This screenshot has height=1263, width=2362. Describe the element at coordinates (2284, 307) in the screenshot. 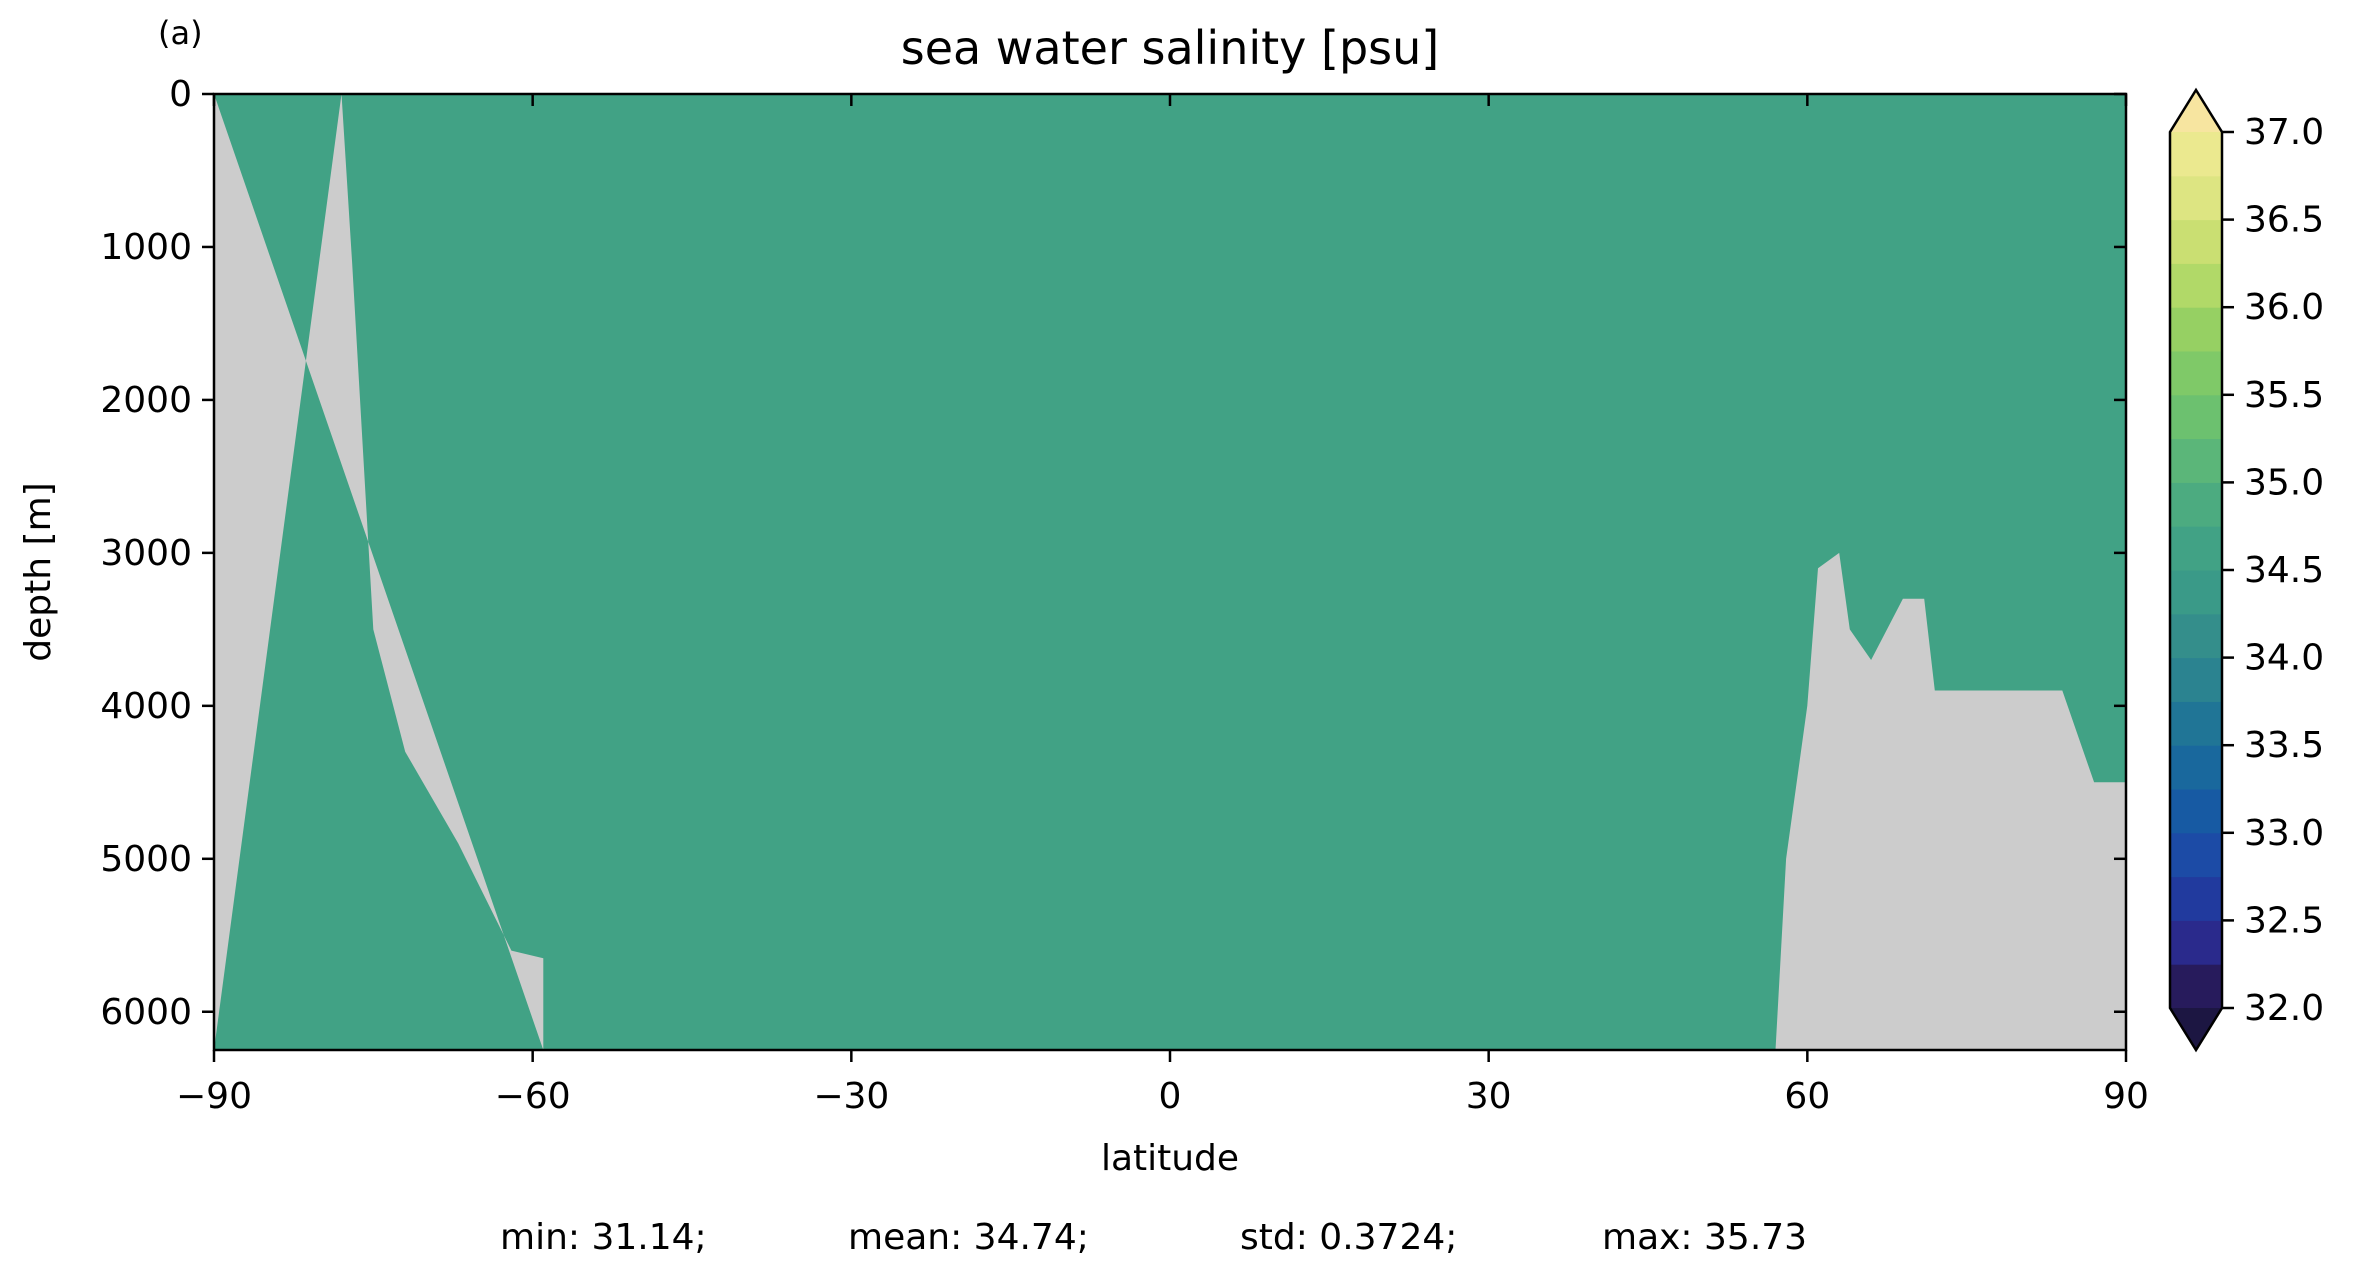

I see `colorbar-tick-label: 36.0` at that location.